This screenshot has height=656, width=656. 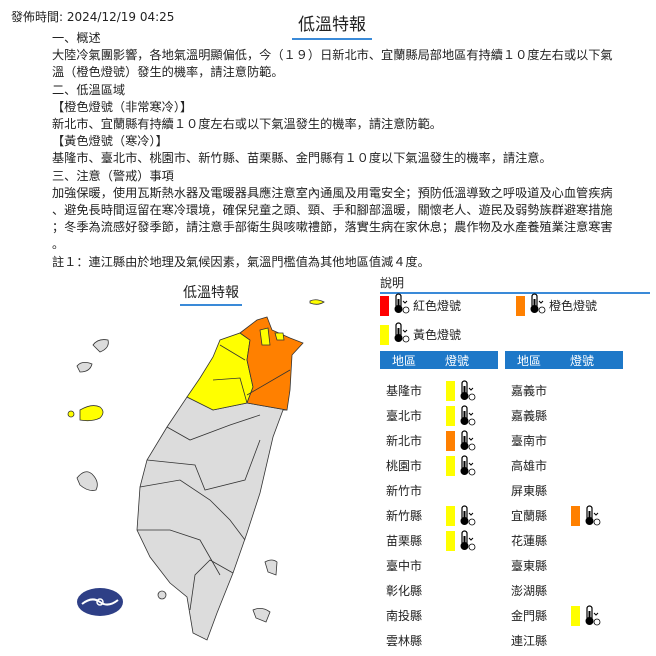 I want to click on region-name: 新竹縣, so click(x=404, y=516).